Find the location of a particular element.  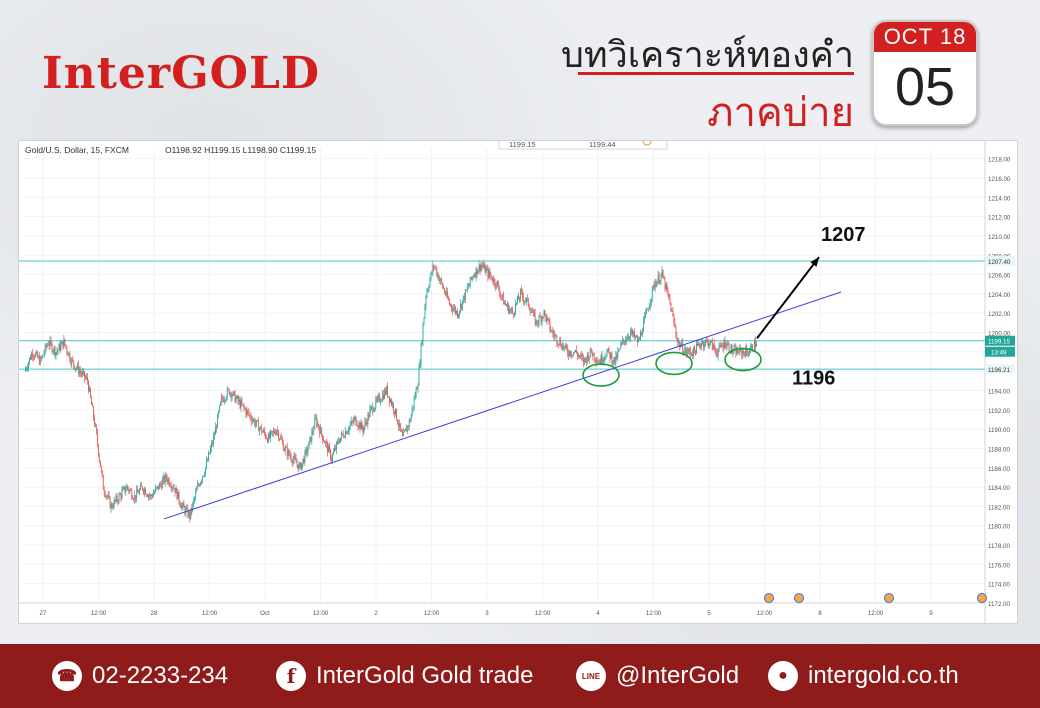

price-box is located at coordinates (583, 145).